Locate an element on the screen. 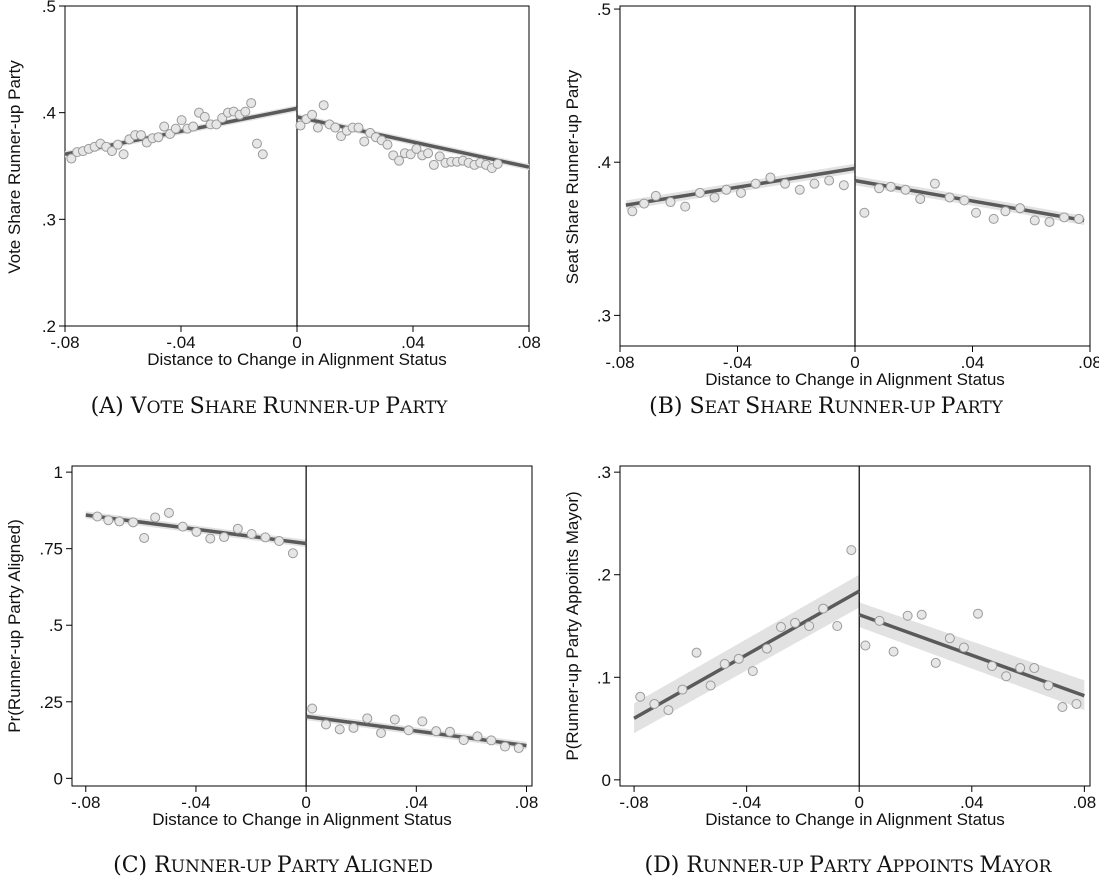 This screenshot has width=1099, height=885. panel-caption: (A) VOTE SHARE RUNNER-UP PARTY is located at coordinates (270, 406).